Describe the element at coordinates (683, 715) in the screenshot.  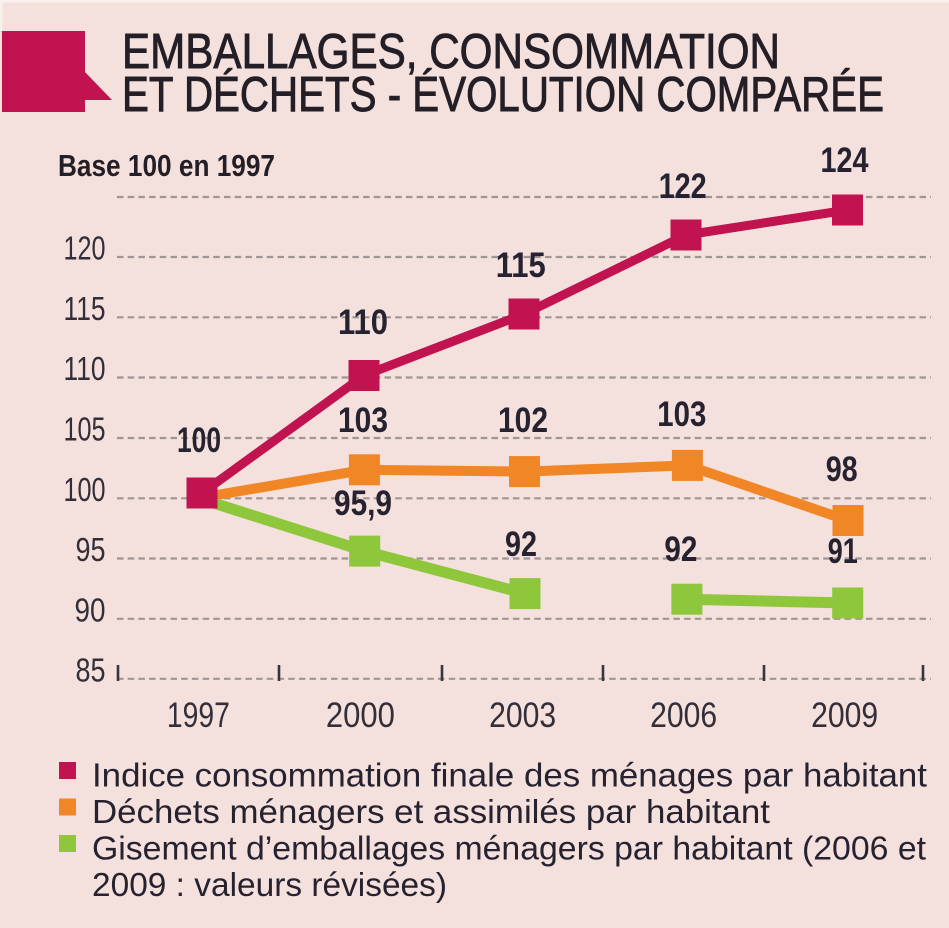
I see `svg-text: 2006` at that location.